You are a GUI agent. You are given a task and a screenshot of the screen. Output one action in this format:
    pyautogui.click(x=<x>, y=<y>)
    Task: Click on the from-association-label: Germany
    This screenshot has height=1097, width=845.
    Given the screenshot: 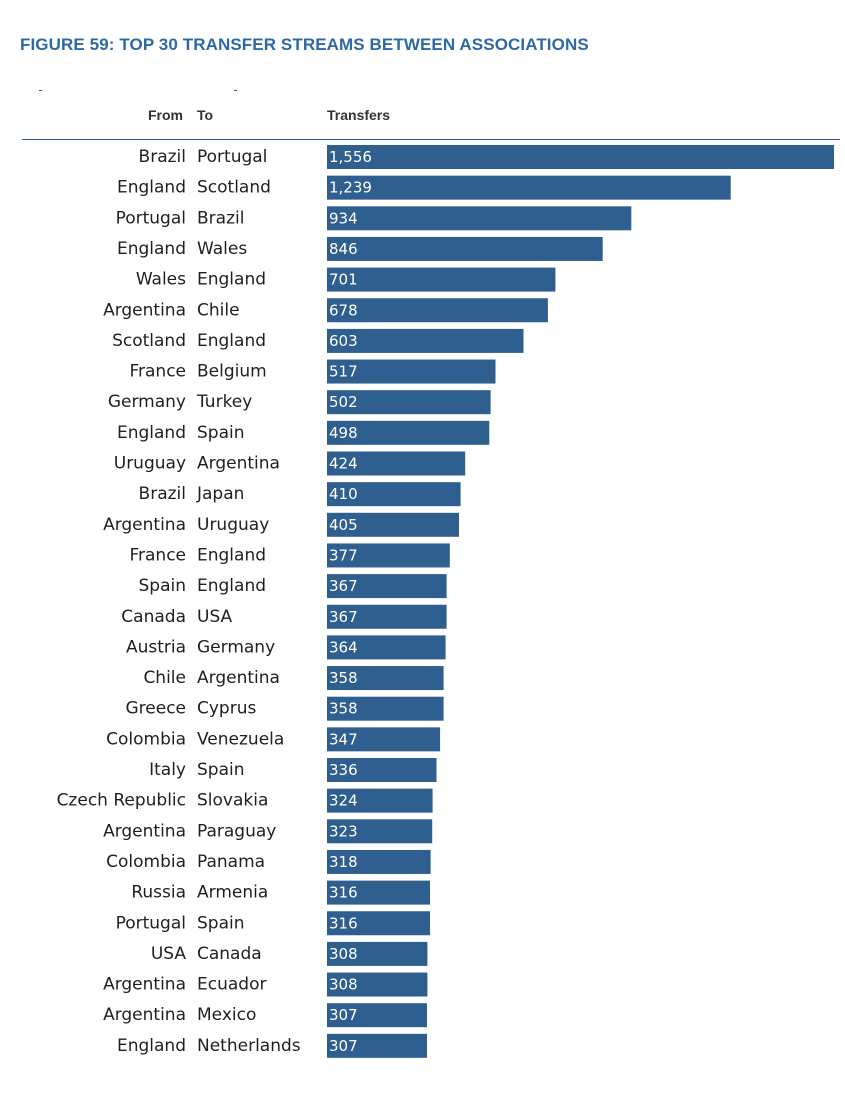 What is the action you would take?
    pyautogui.click(x=147, y=402)
    